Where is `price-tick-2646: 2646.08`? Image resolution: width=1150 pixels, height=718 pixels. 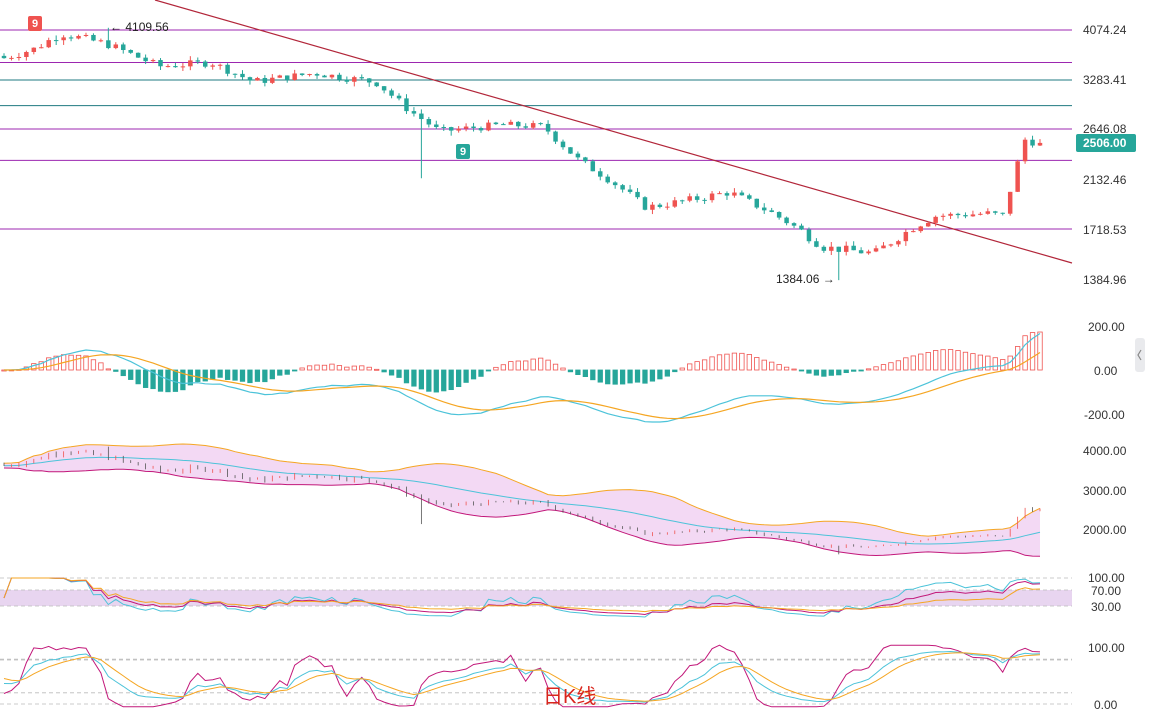 price-tick-2646: 2646.08 is located at coordinates (1105, 129).